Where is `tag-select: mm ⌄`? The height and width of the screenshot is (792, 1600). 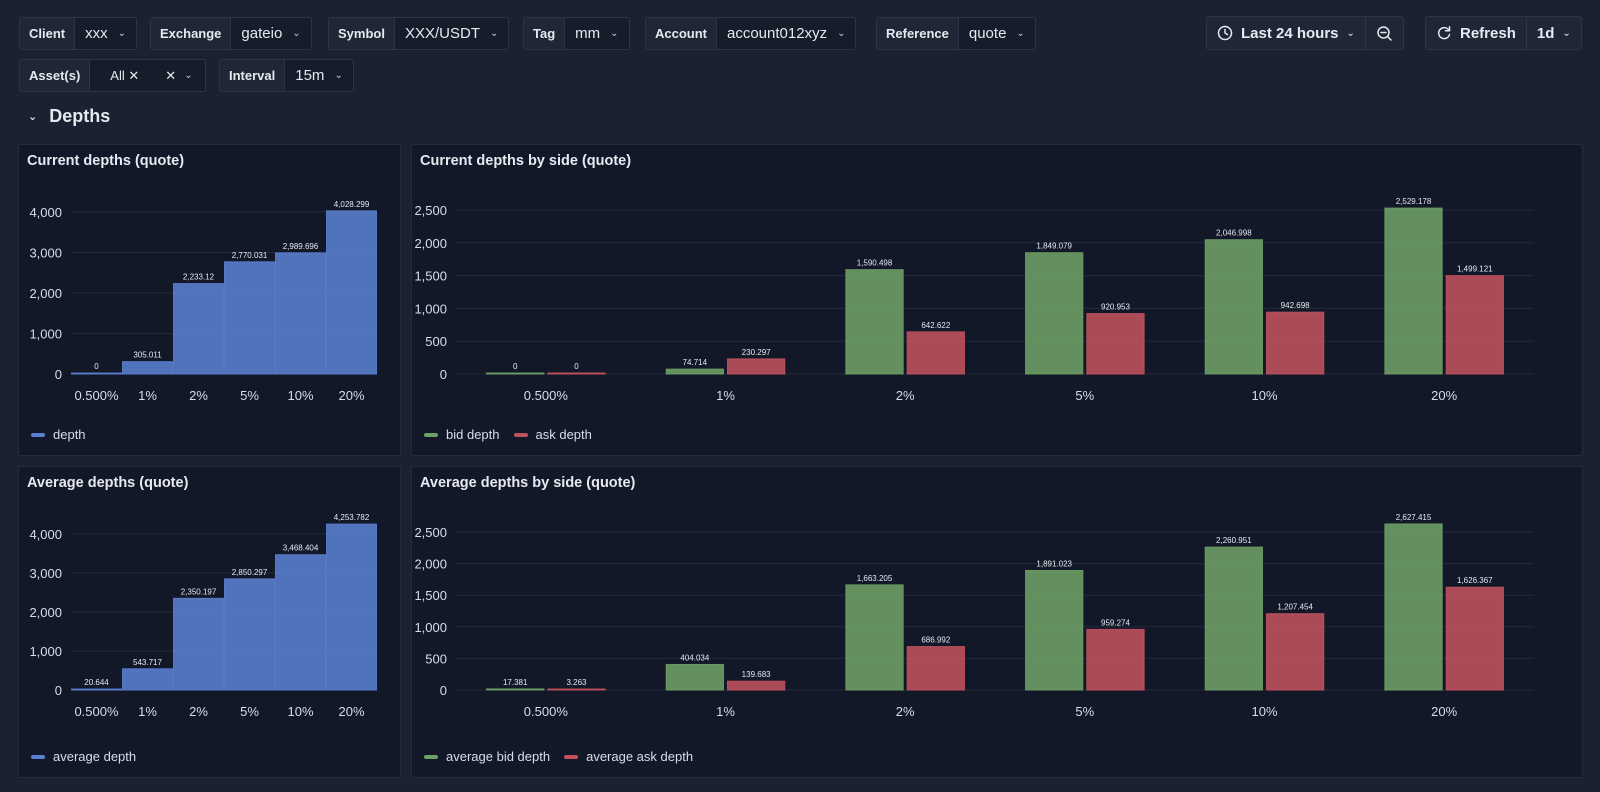 tag-select: mm ⌄ is located at coordinates (596, 33).